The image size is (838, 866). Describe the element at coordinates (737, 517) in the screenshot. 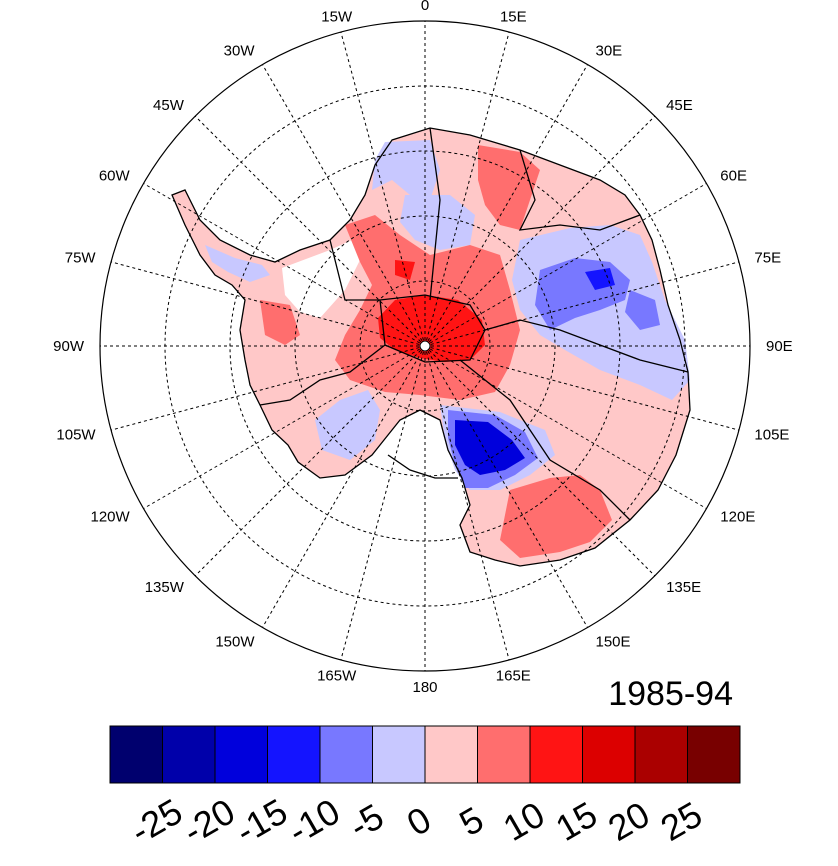

I see `longitude-label: 120E` at that location.